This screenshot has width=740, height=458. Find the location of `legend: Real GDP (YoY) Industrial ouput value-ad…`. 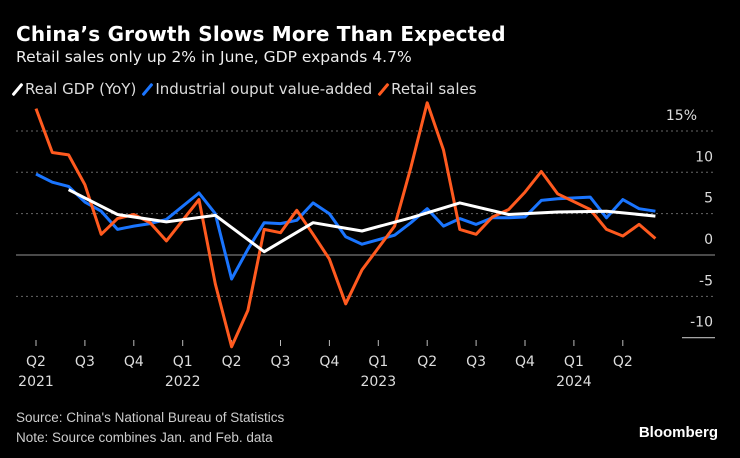

legend: Real GDP (YoY) Industrial ouput value-ad… is located at coordinates (244, 89).